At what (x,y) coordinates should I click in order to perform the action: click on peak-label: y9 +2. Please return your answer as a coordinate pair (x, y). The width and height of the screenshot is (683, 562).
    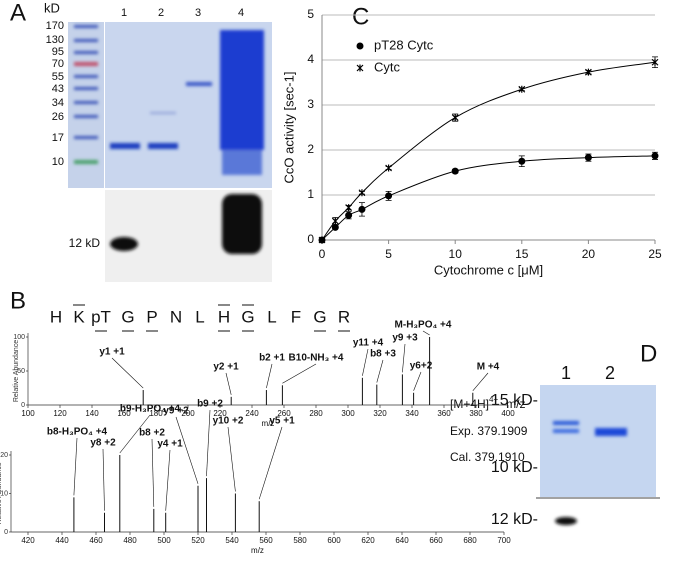
    Looking at the image, I should click on (176, 411).